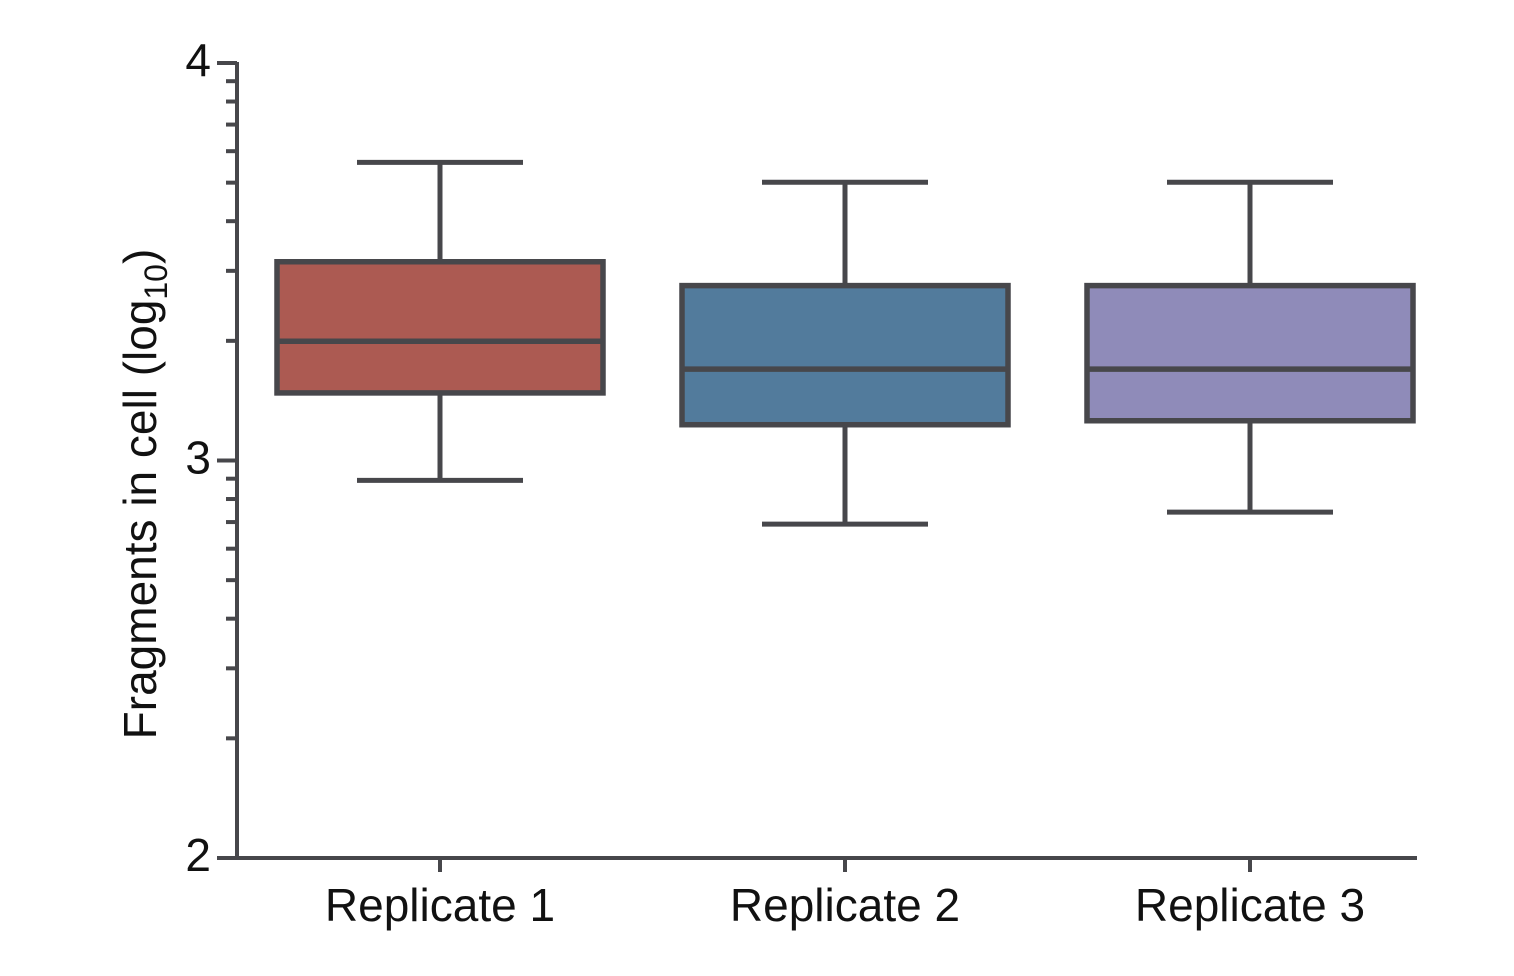  Describe the element at coordinates (198, 458) in the screenshot. I see `y-tick-label: 3` at that location.